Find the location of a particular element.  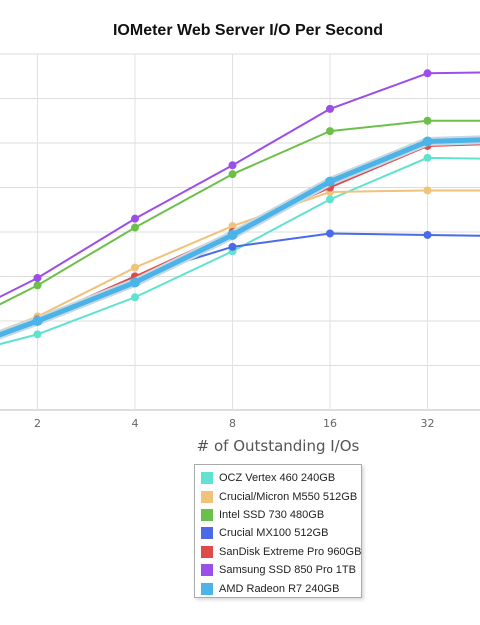

legend-label: AMD Radeon R7 240GB is located at coordinates (279, 588).